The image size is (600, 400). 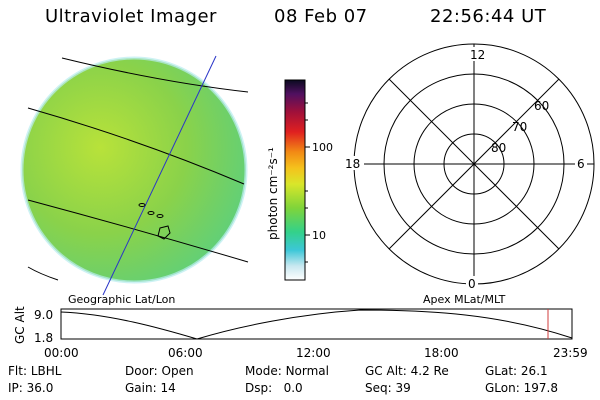 I want to click on meridian-line, so click(x=159, y=175).